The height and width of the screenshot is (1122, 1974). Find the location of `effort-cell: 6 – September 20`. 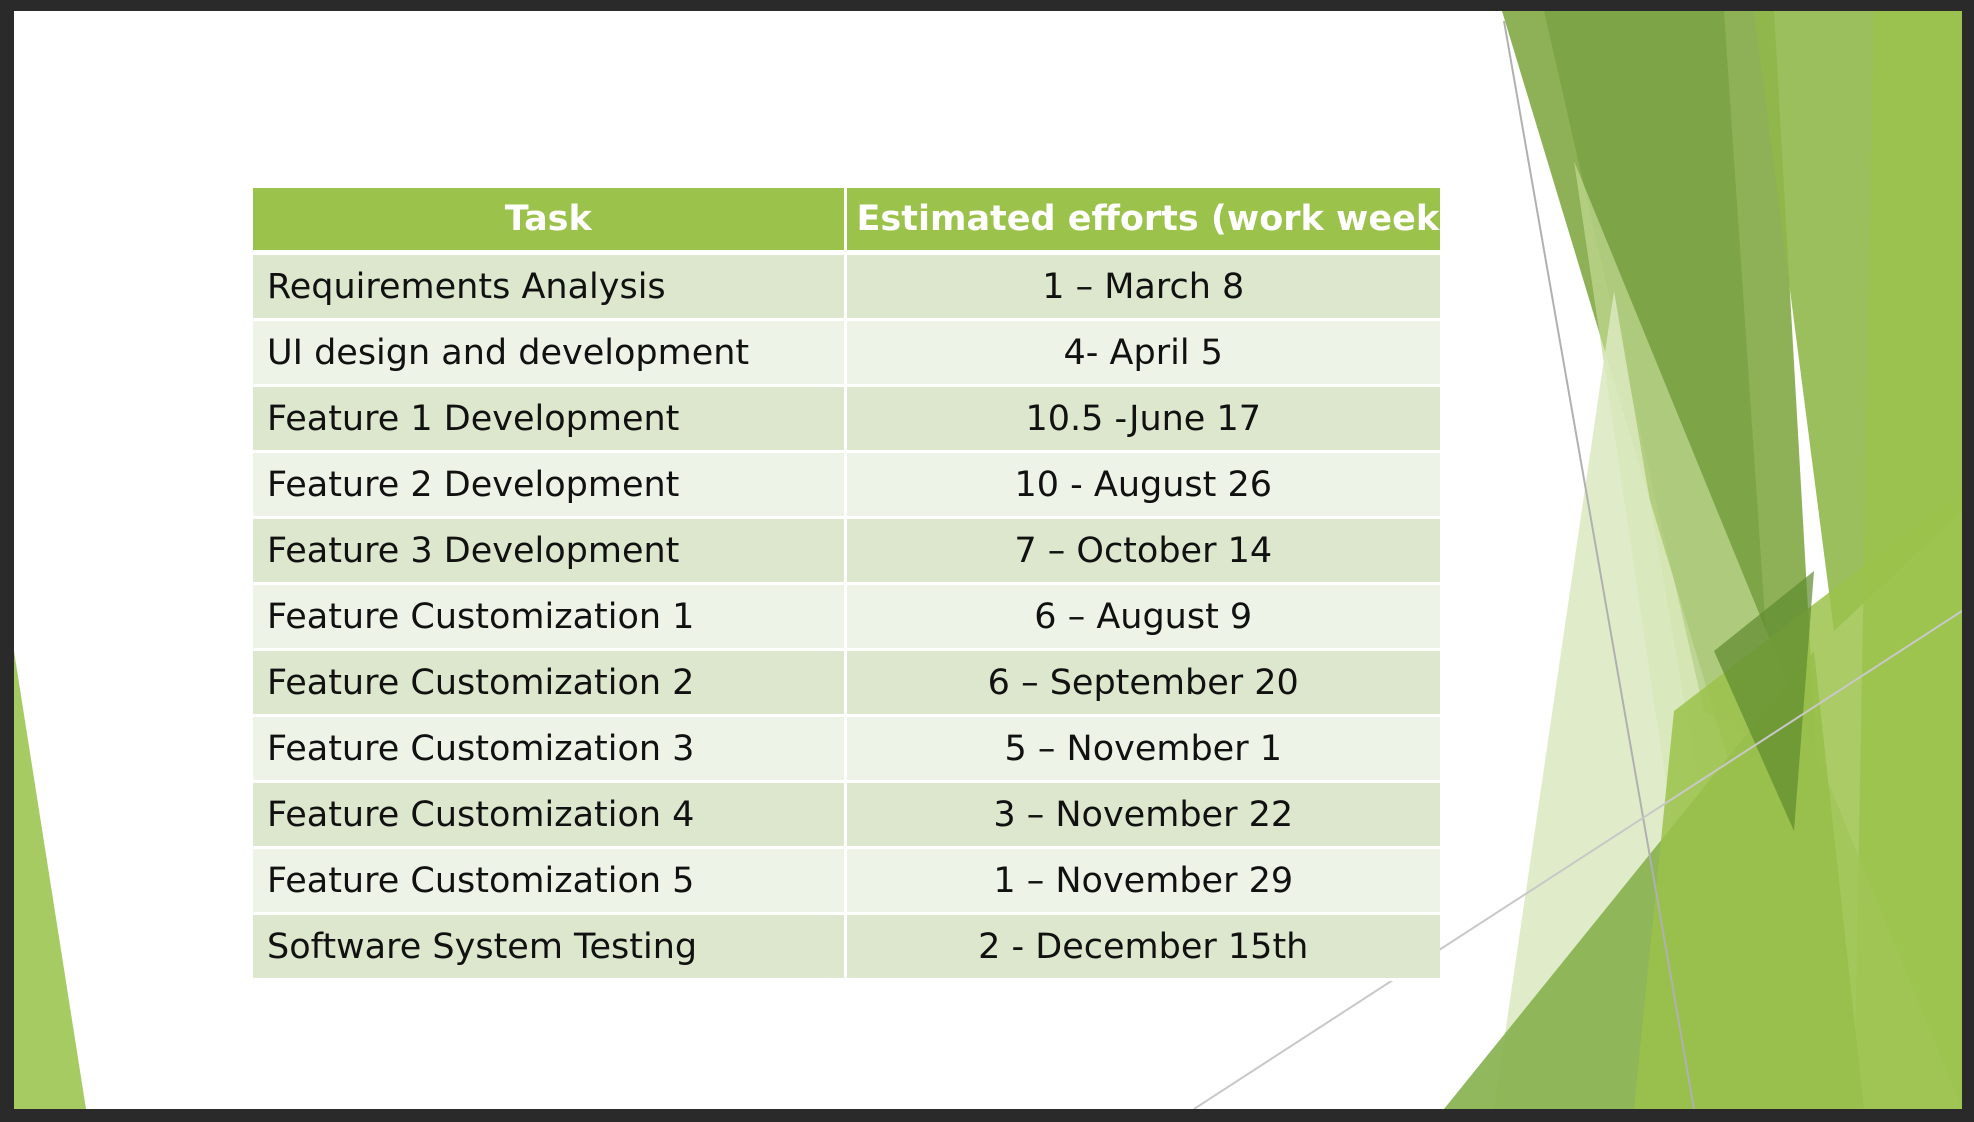

effort-cell: 6 – September 20 is located at coordinates (1142, 683).